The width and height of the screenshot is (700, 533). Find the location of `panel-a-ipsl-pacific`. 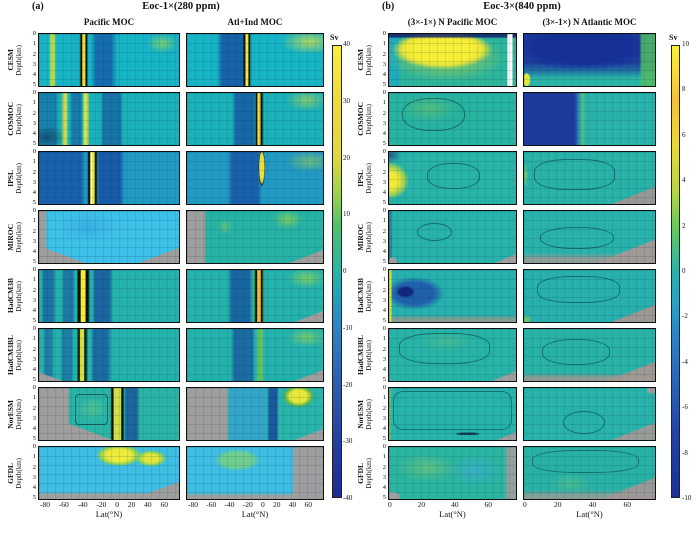

panel-a-ipsl-pacific is located at coordinates (109, 178).